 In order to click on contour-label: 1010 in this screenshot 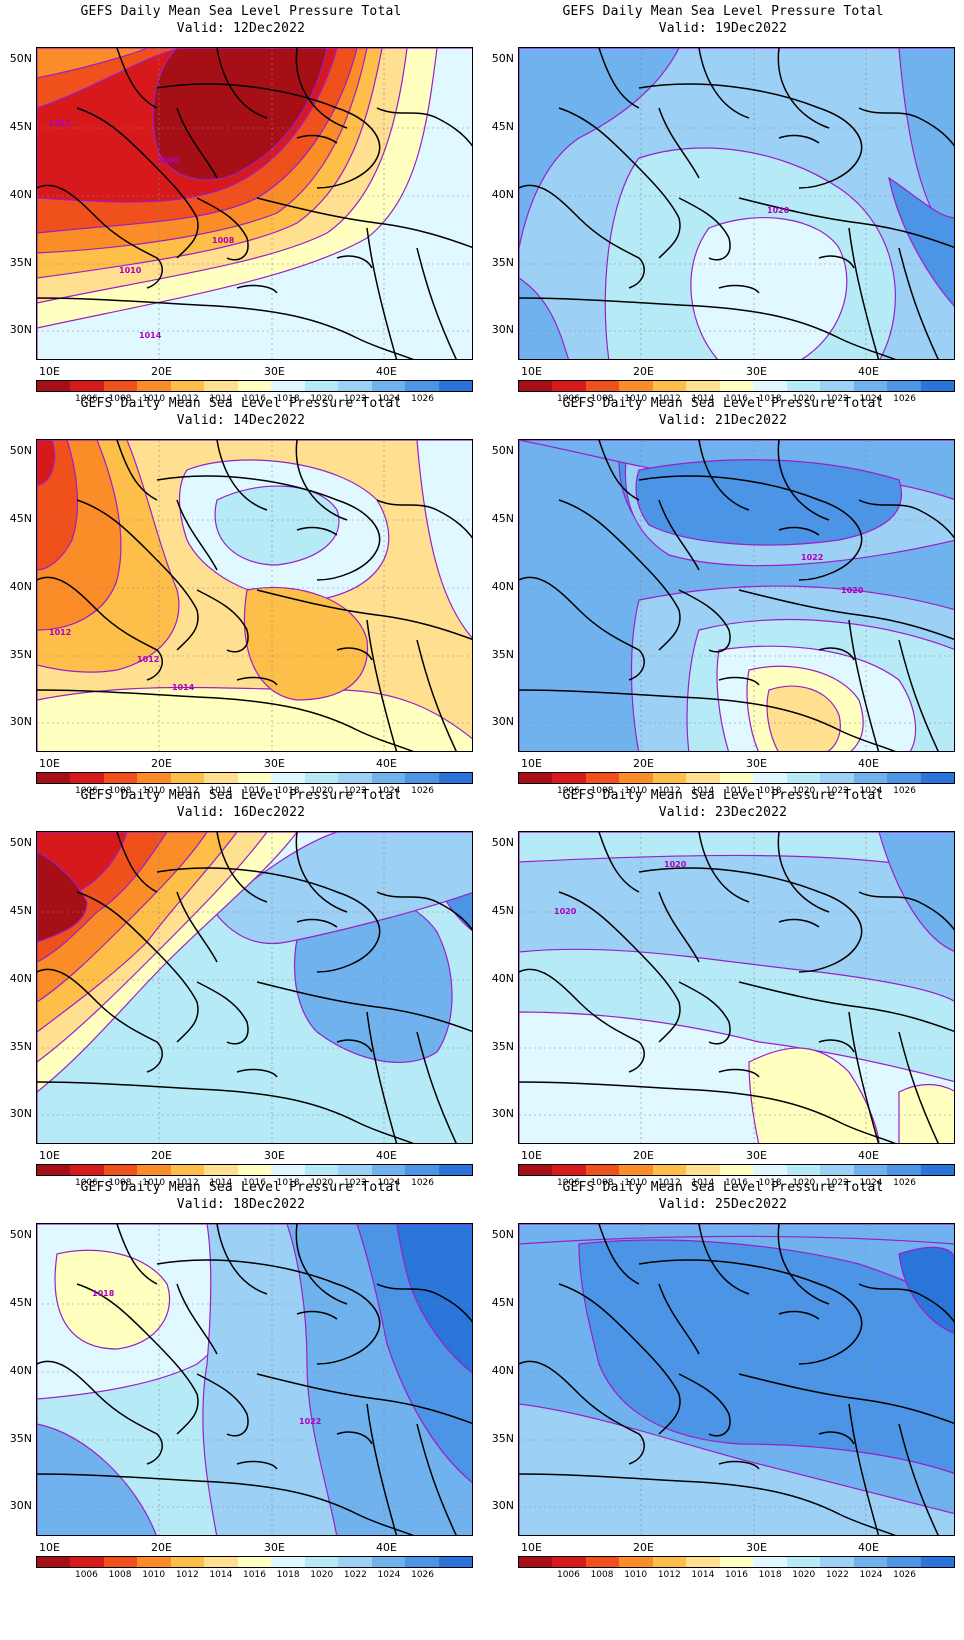, I will do `click(130, 270)`.